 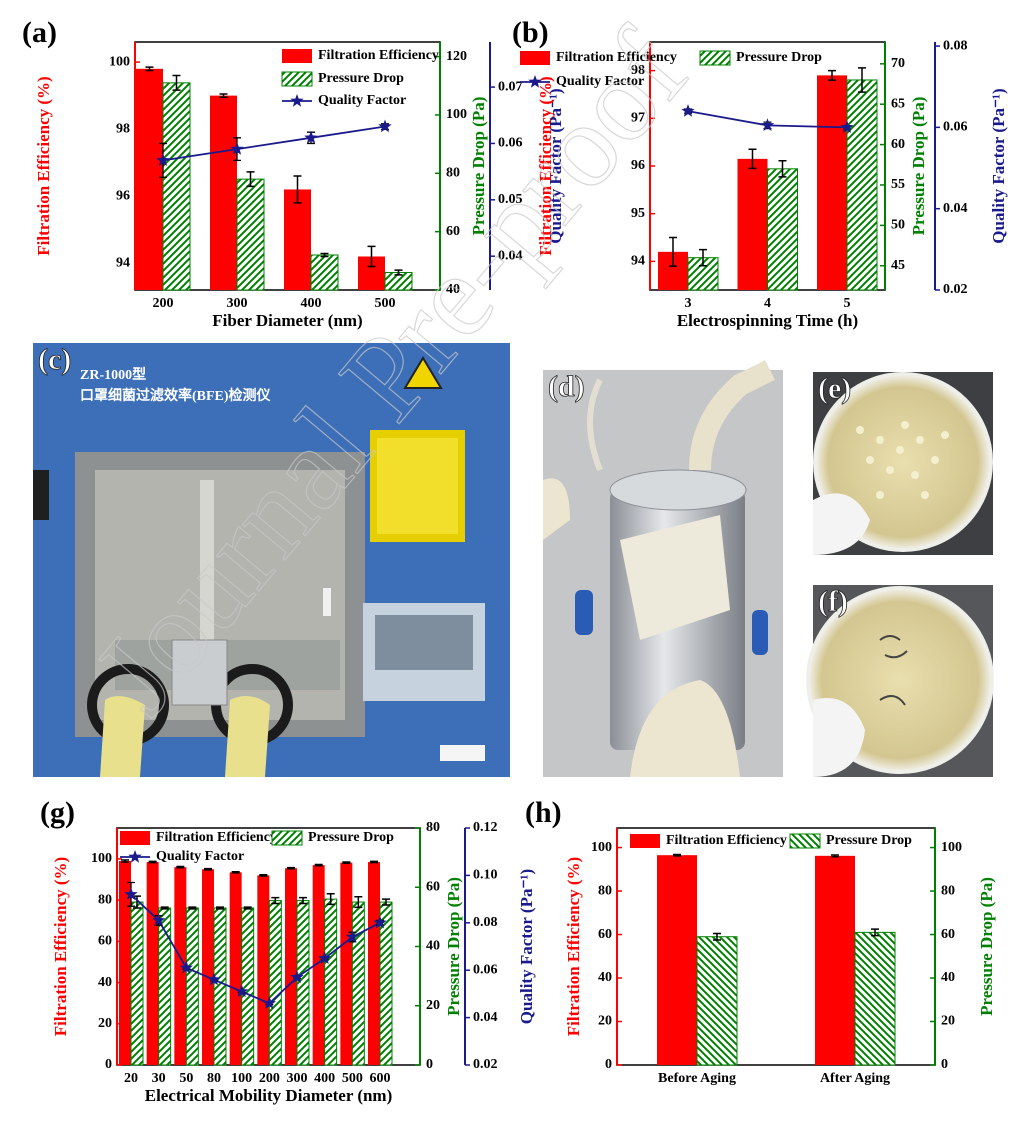 I want to click on y-tick-label: 96, so click(x=638, y=165).